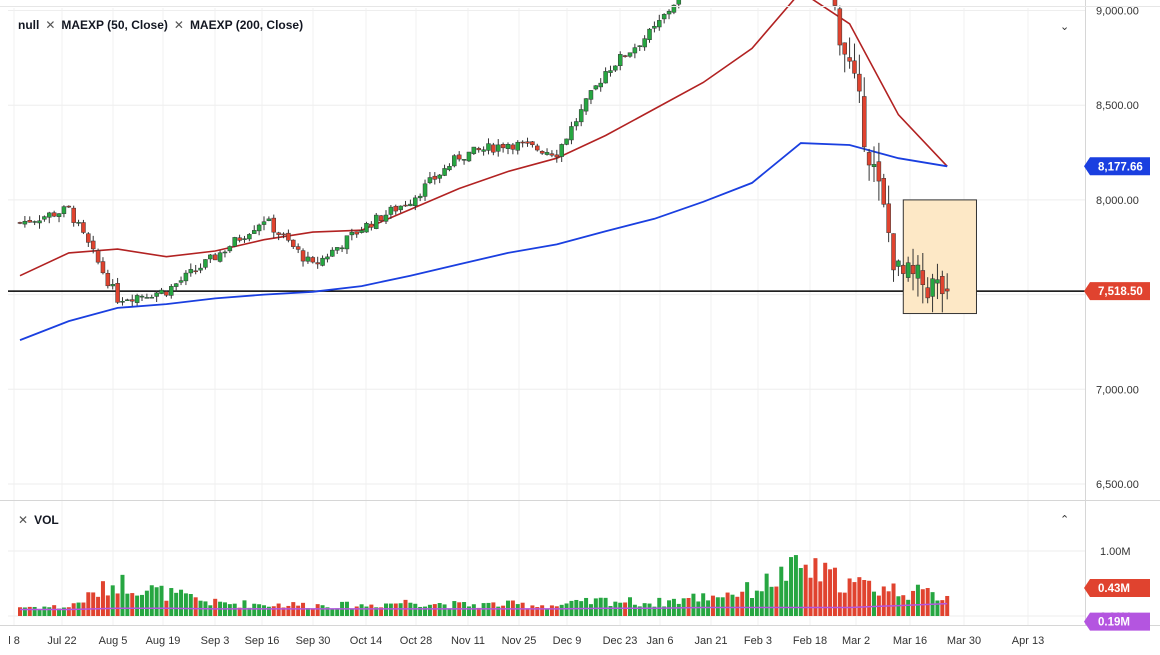 The image size is (1160, 655). I want to click on collapse-volume-pane-icon: ⌃, so click(1065, 520).